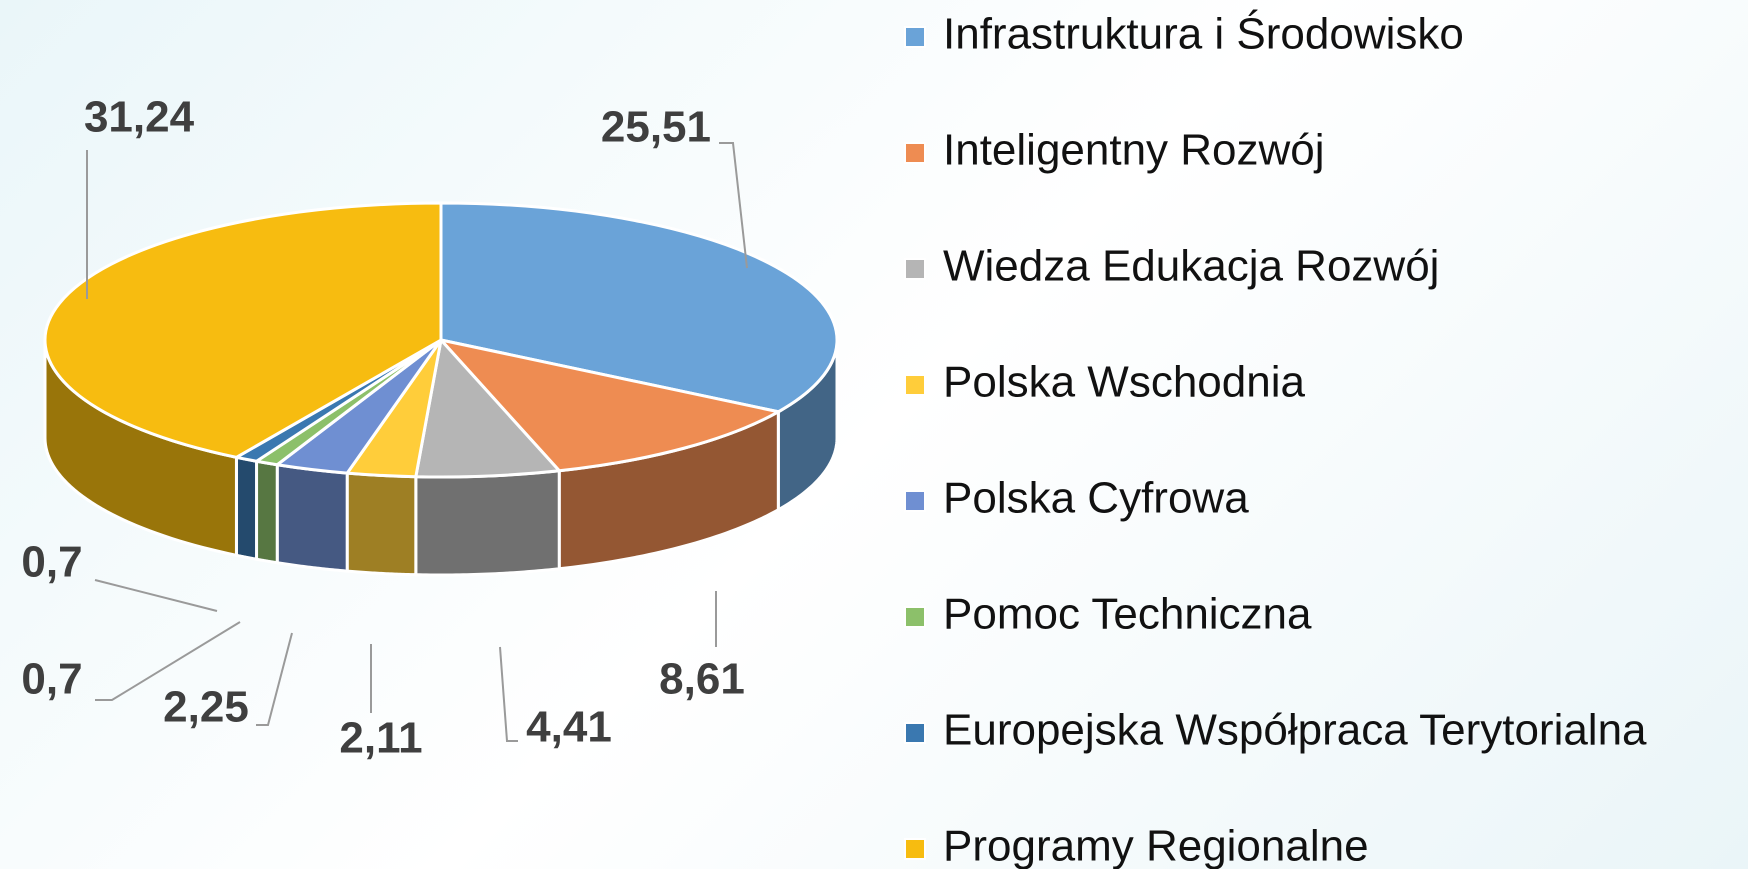  Describe the element at coordinates (139, 117) in the screenshot. I see `data-label: 31,24` at that location.